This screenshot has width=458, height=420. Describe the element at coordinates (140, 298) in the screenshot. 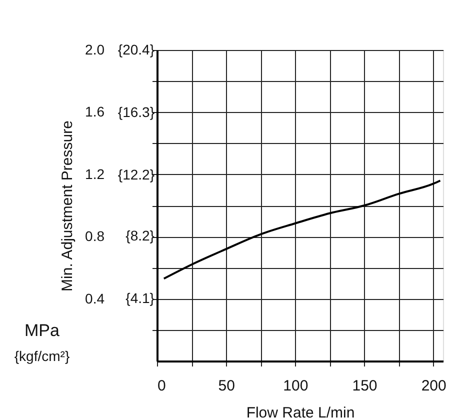

I see `y2-tick-label: {4.1}` at that location.